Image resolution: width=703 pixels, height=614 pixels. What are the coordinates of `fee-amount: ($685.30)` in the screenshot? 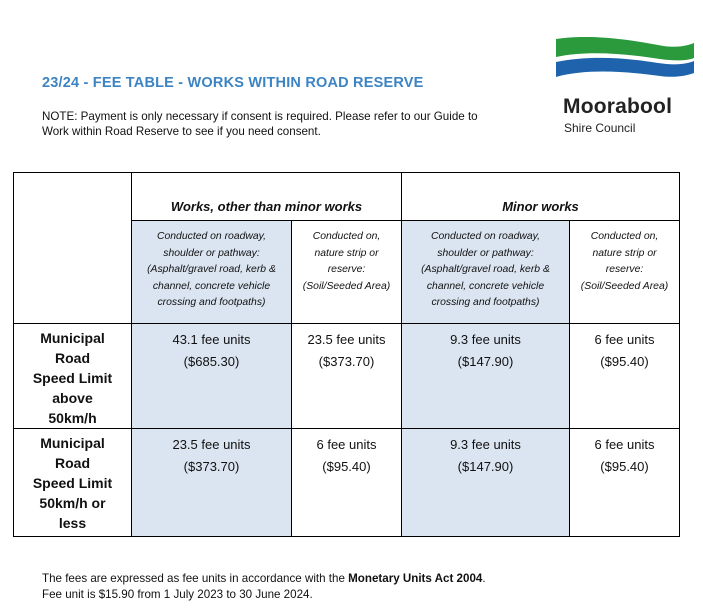 It's located at (211, 361).